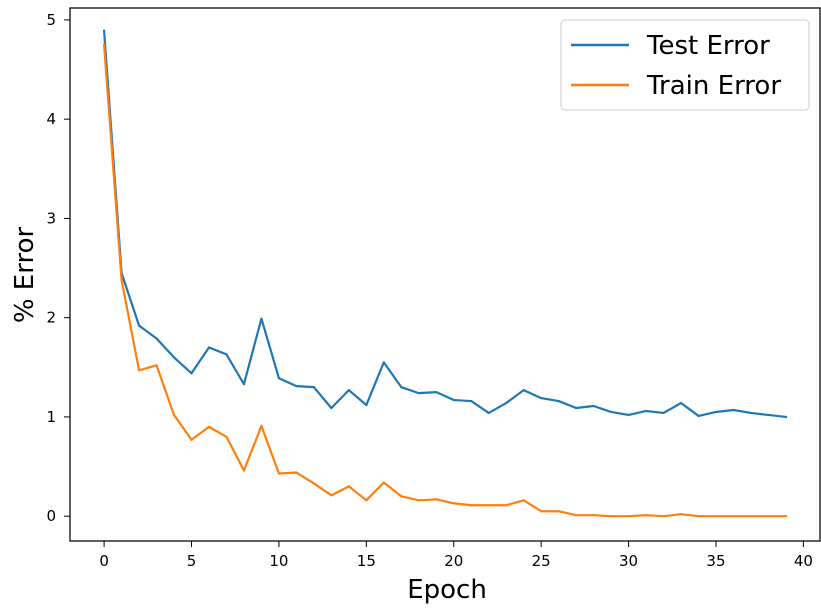 This screenshot has height=608, width=821. Describe the element at coordinates (453, 561) in the screenshot. I see `x-tick-label: 20` at that location.